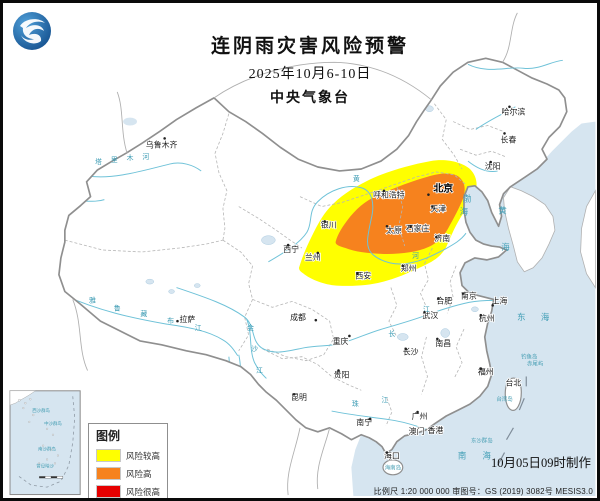 This screenshot has width=600, height=501. What do you see at coordinates (309, 46) in the screenshot?
I see `map-title: 连阴雨灾害风险预警` at bounding box center [309, 46].